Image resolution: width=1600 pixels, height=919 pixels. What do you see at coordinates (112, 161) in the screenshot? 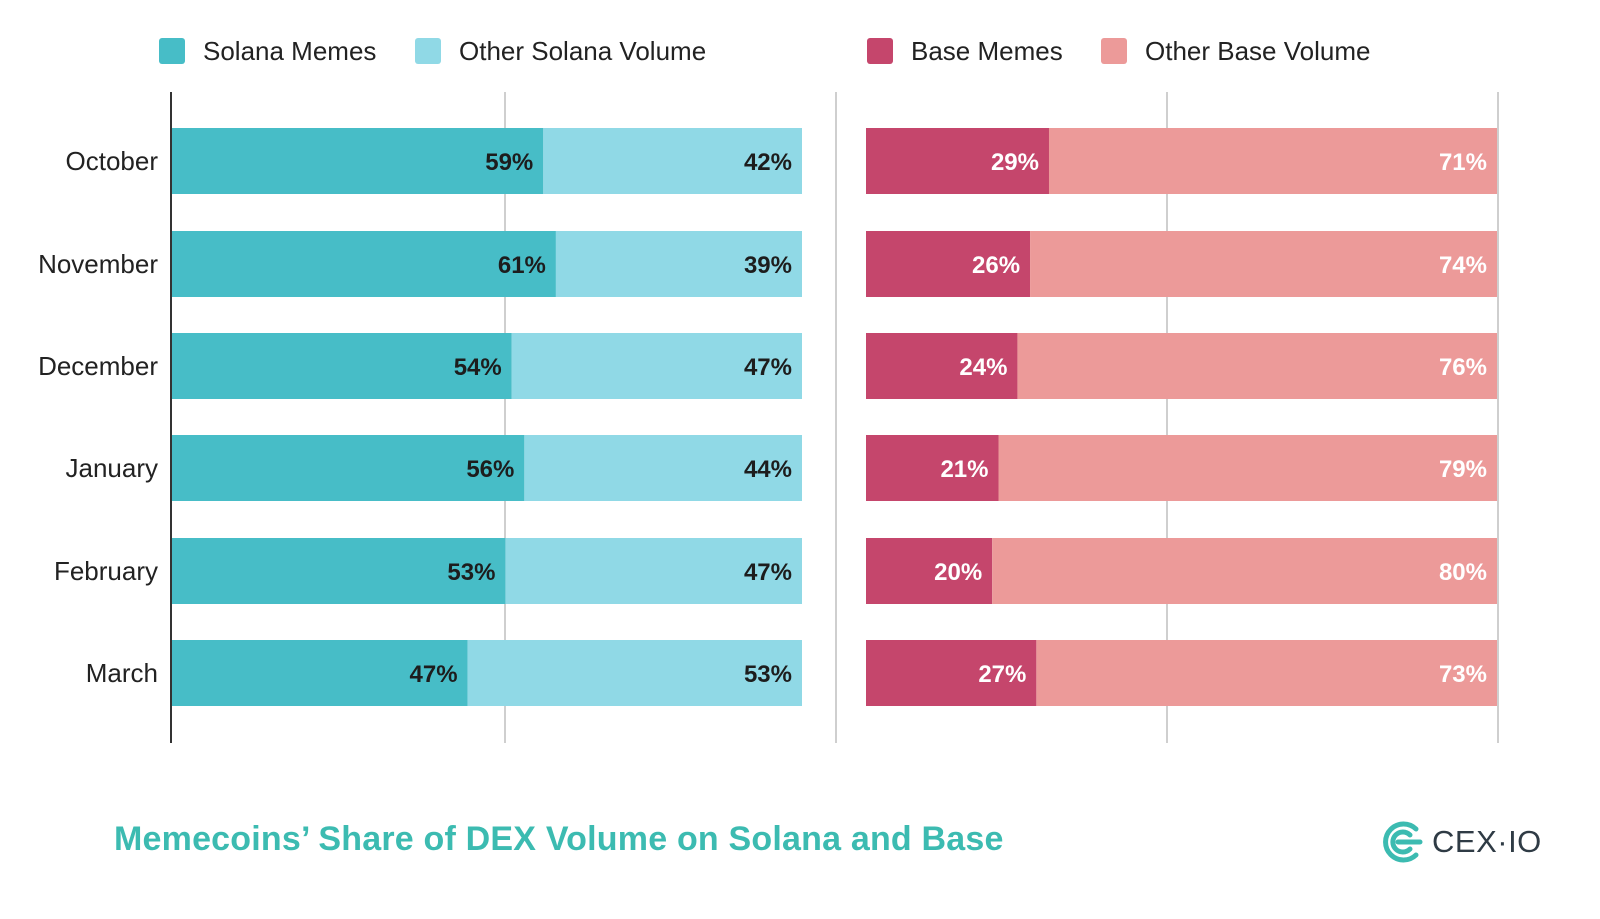
I see `category-label-0: October` at bounding box center [112, 161].